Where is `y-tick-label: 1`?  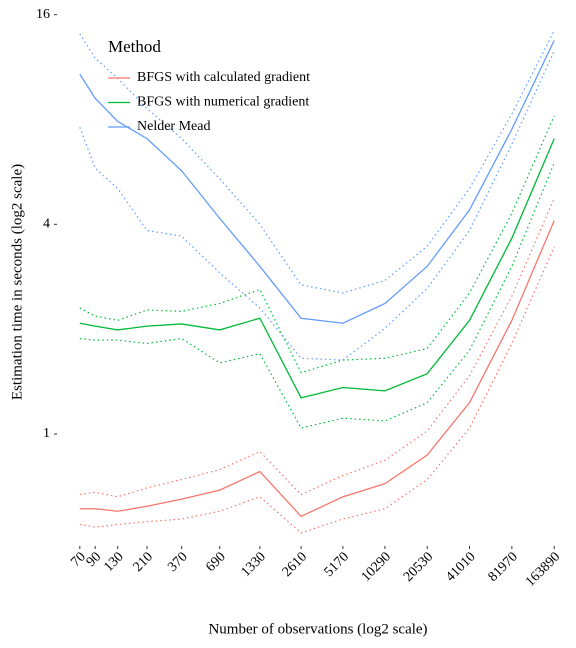
y-tick-label: 1 is located at coordinates (46, 433).